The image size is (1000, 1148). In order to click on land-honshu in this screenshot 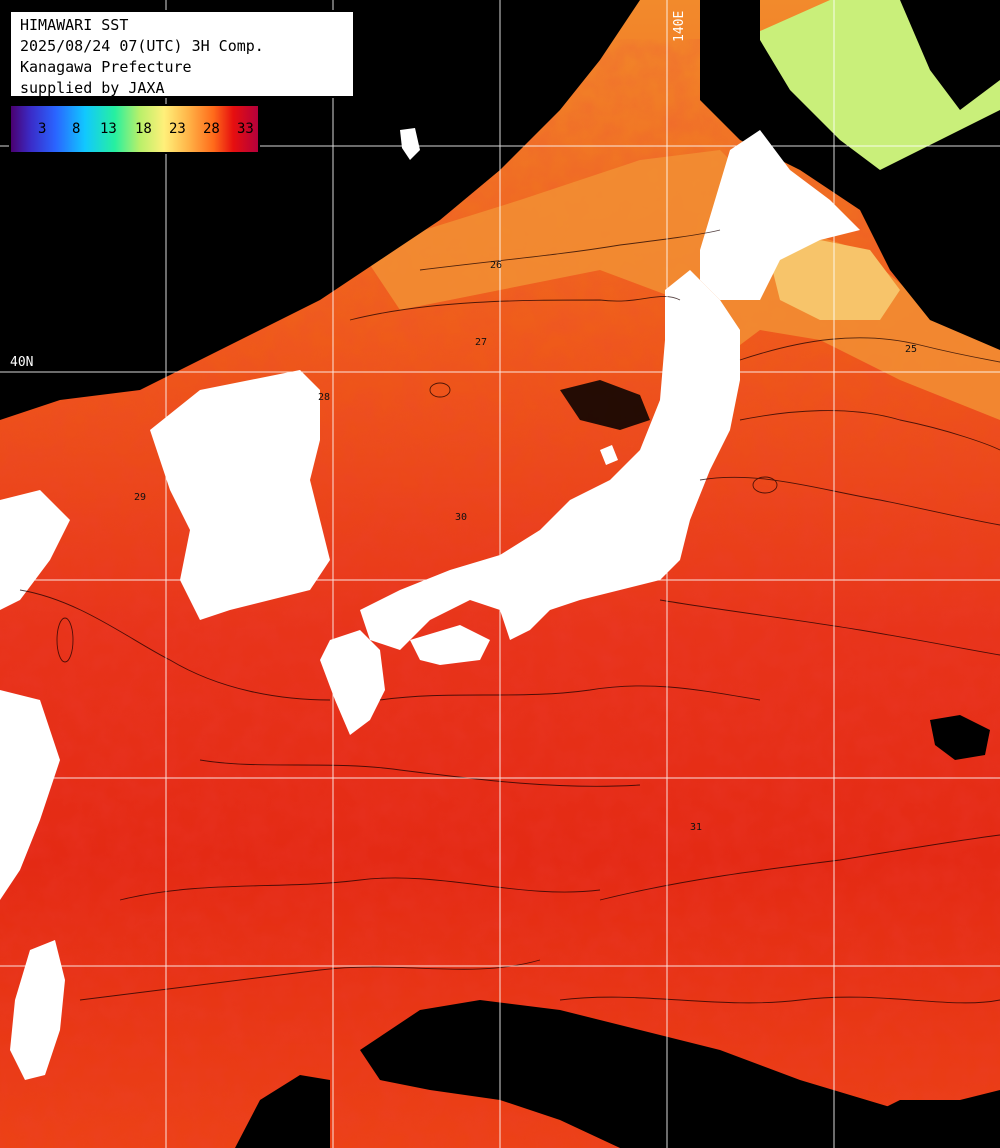, I will do `click(550, 460)`.